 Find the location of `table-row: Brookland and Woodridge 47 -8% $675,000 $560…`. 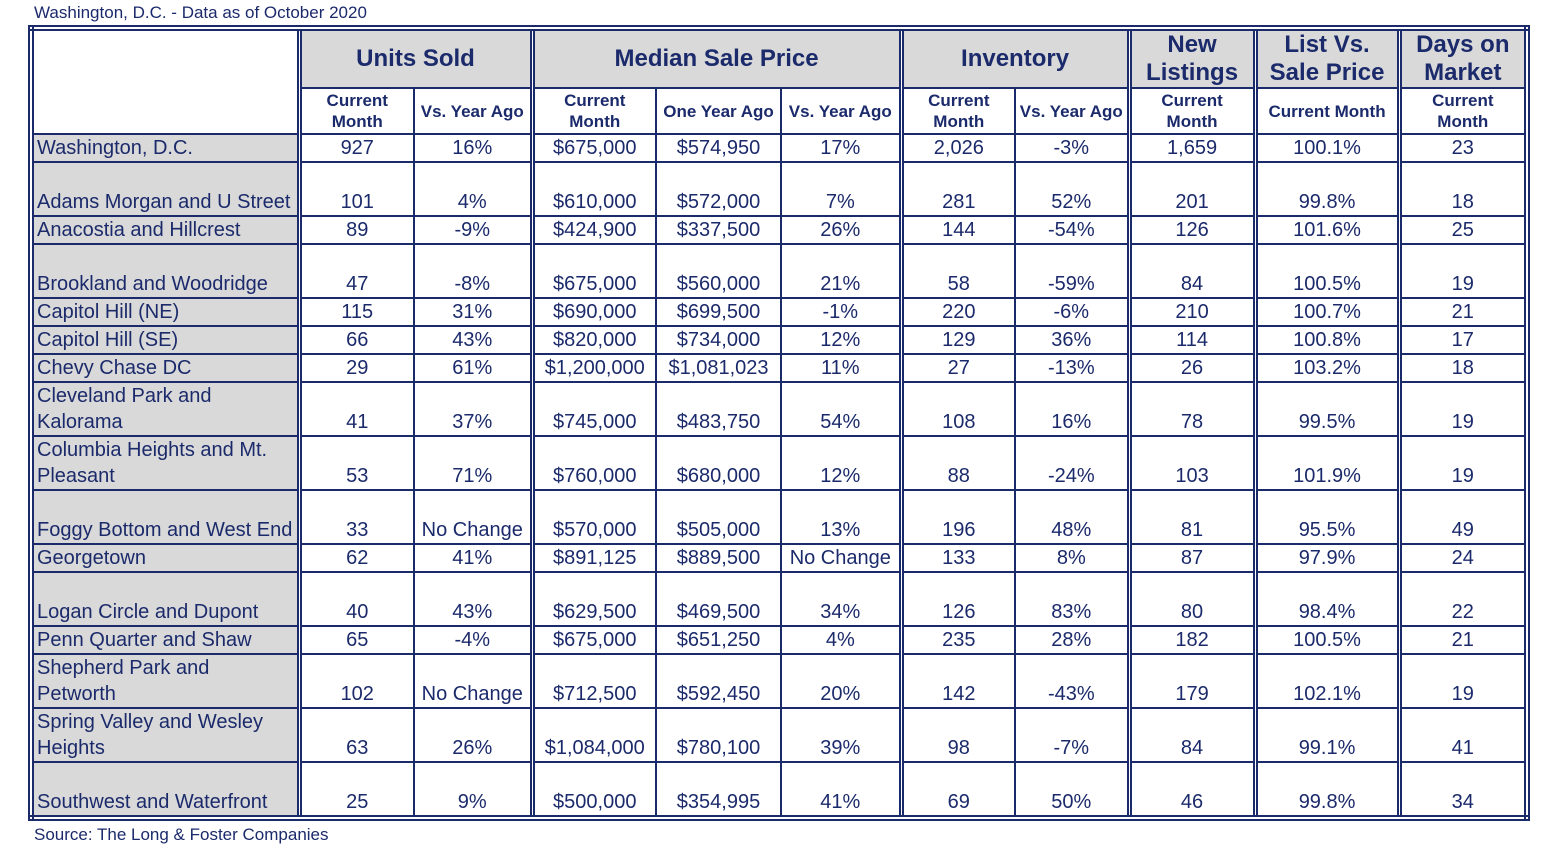

table-row: Brookland and Woodridge 47 -8% $675,000 $560… is located at coordinates (779, 271).